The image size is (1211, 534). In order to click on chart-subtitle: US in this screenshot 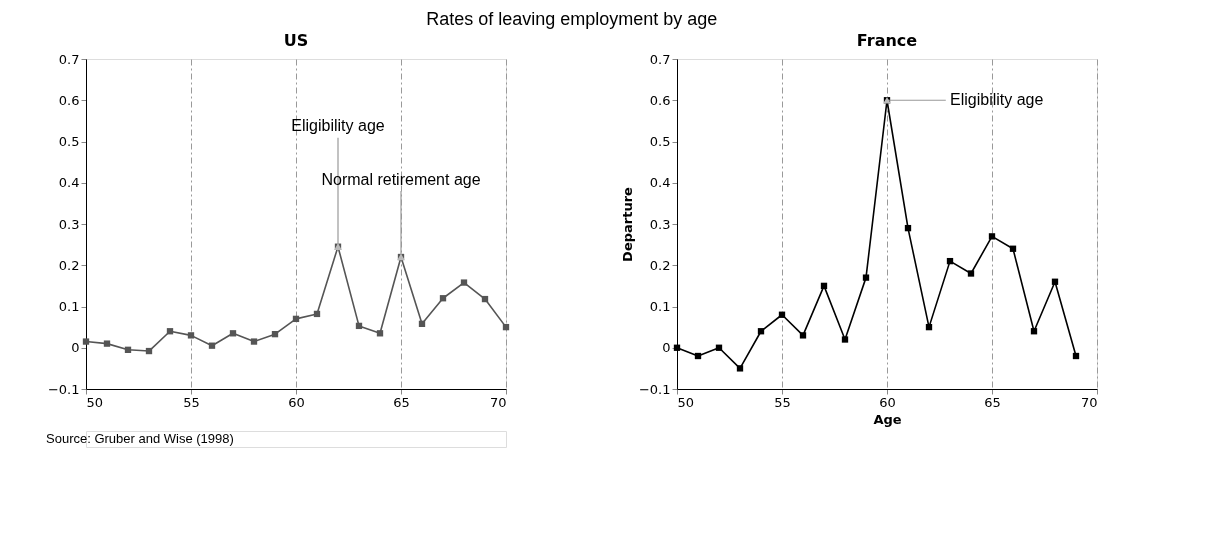, I will do `click(296, 40)`.